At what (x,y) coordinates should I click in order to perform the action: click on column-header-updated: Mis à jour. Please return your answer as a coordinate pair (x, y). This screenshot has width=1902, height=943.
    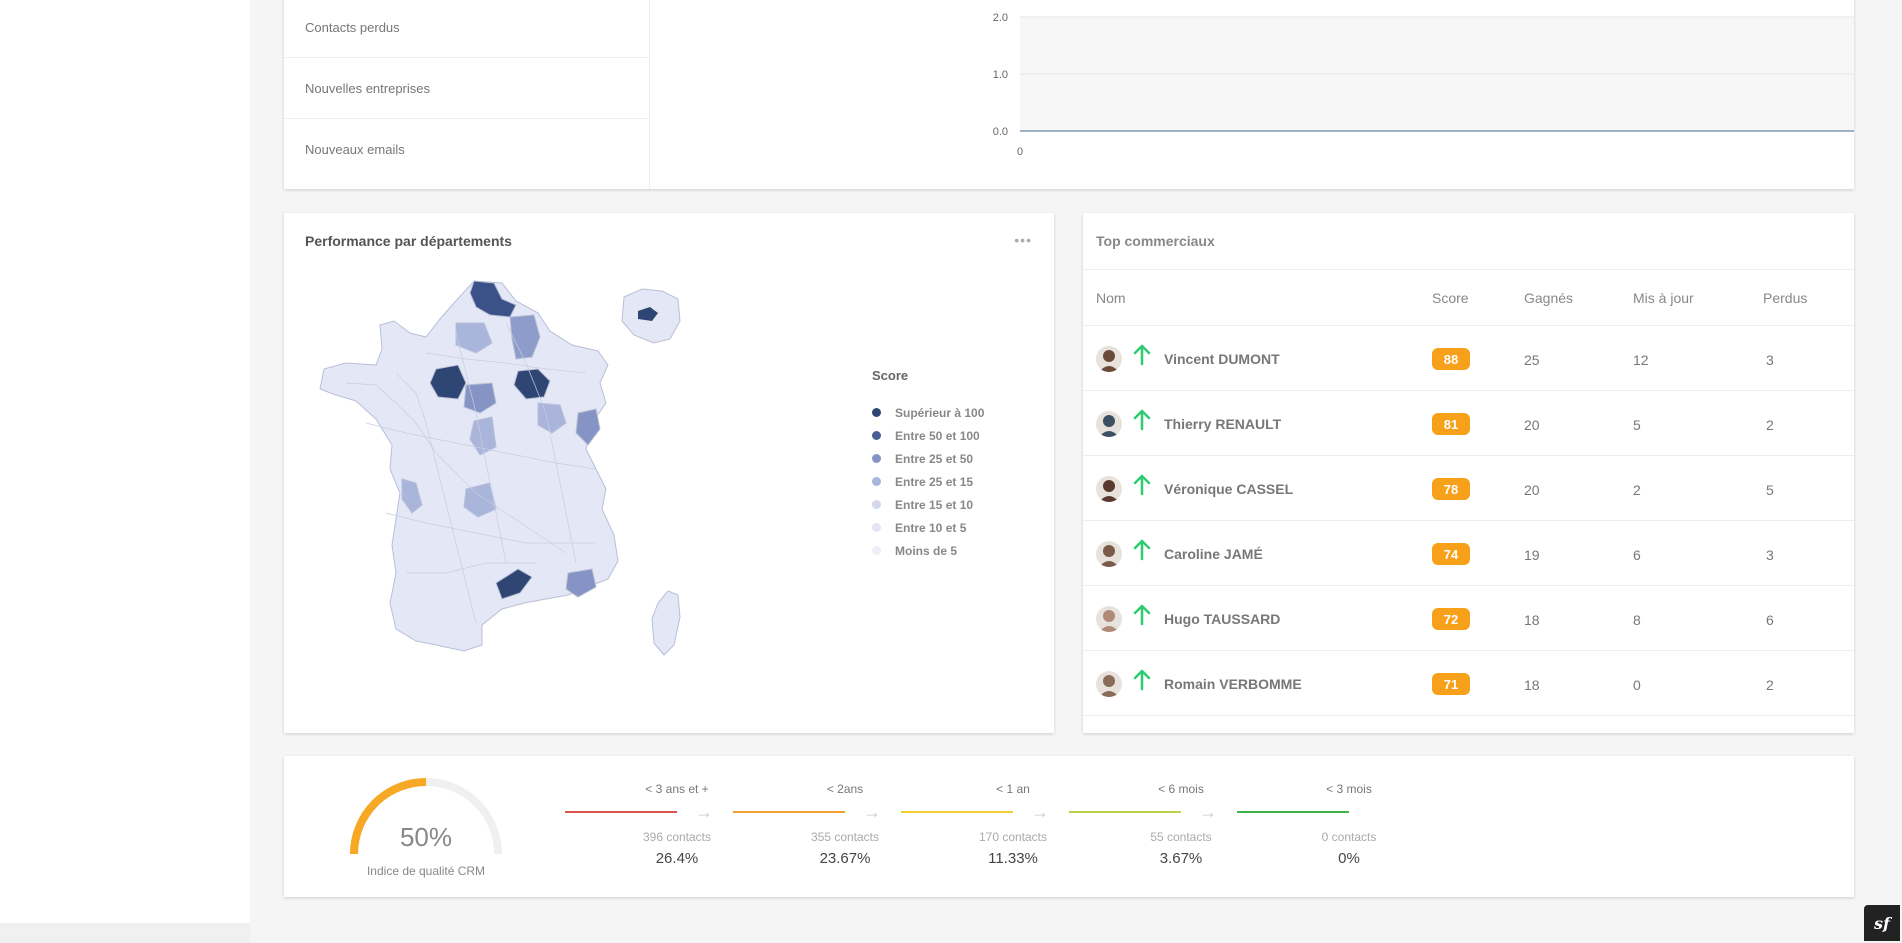
    Looking at the image, I should click on (1663, 298).